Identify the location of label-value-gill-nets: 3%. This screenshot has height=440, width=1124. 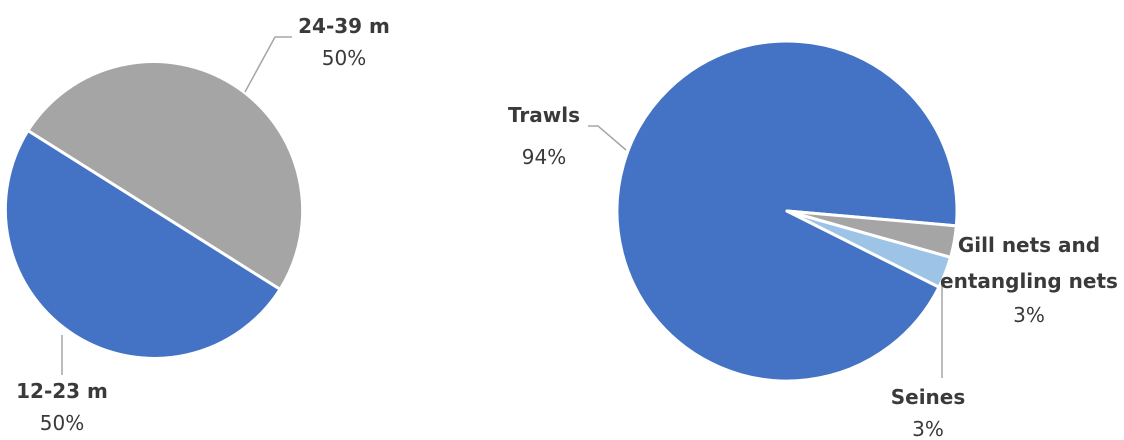
(1029, 315).